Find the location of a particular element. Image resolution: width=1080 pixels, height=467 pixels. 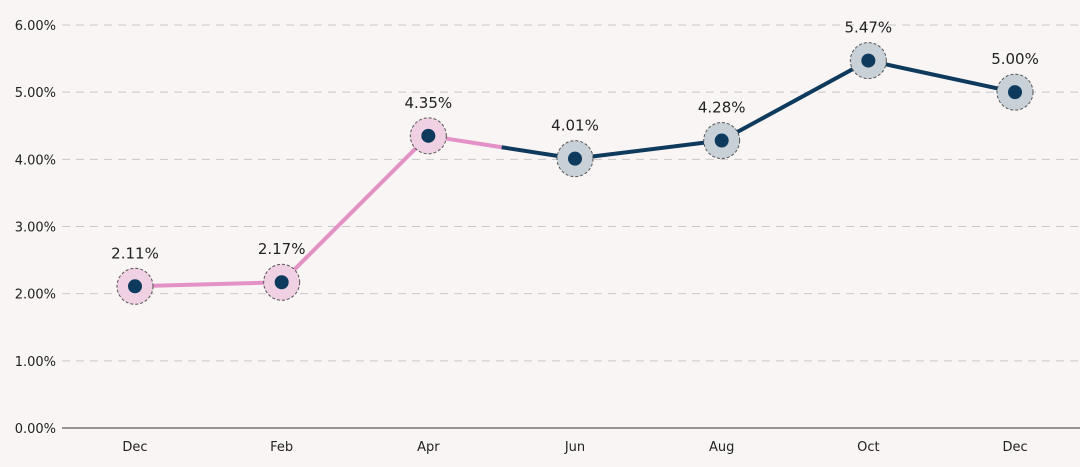

y-tick-label: 3.00% is located at coordinates (35, 228).